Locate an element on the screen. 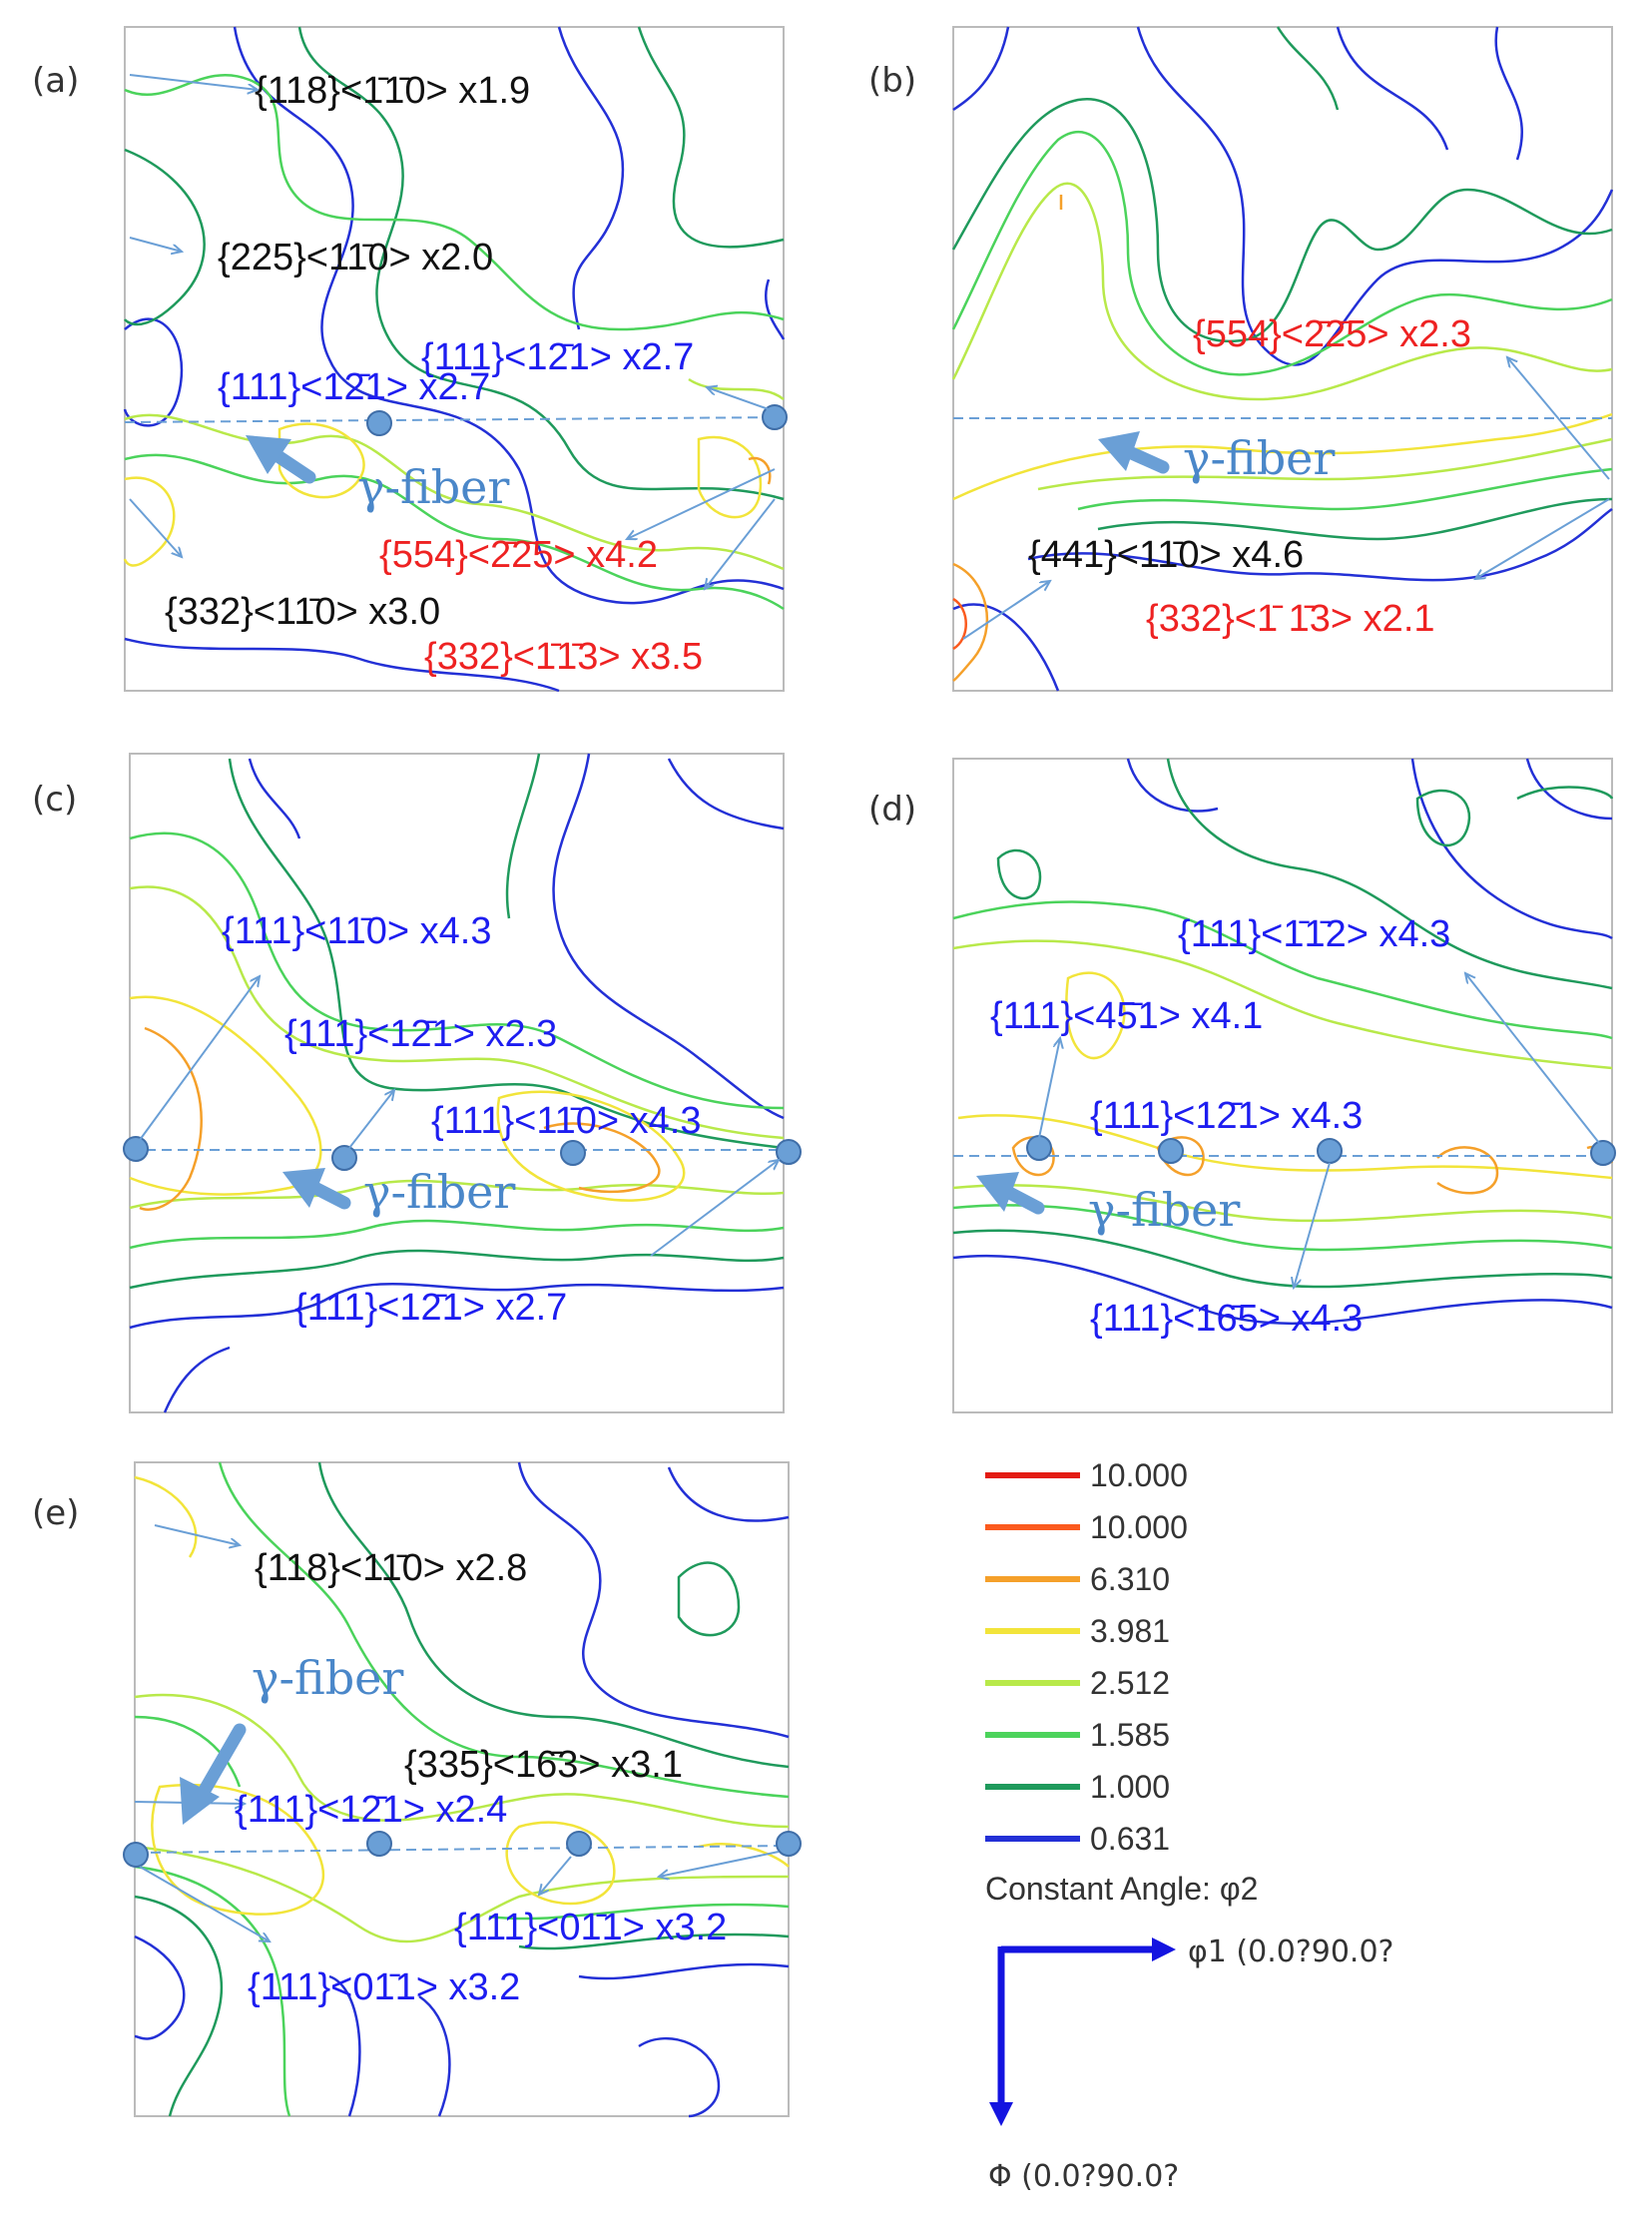 This screenshot has width=1652, height=2220. annotation-label: {111}<12̄1> x2.7 is located at coordinates (354, 387).